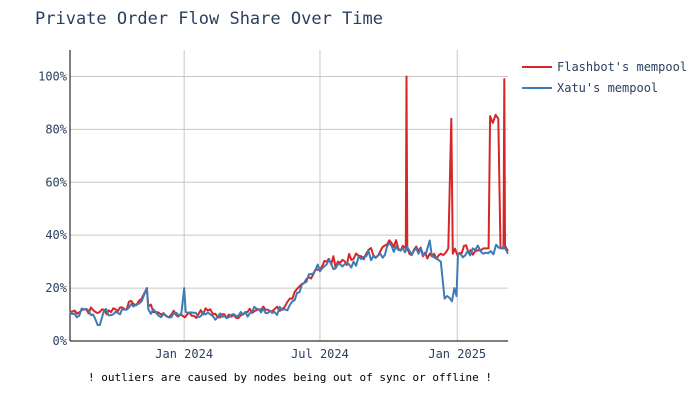 The width and height of the screenshot is (700, 400). Describe the element at coordinates (53, 76) in the screenshot. I see `y-tick-label: 100%` at that location.